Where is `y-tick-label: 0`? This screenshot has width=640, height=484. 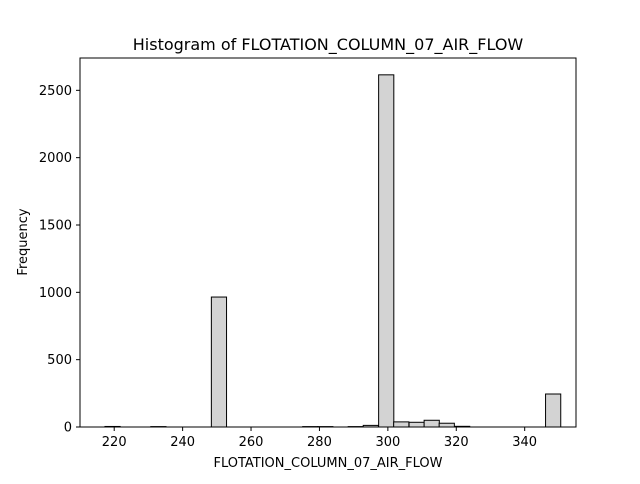
y-tick-label: 0 is located at coordinates (68, 428).